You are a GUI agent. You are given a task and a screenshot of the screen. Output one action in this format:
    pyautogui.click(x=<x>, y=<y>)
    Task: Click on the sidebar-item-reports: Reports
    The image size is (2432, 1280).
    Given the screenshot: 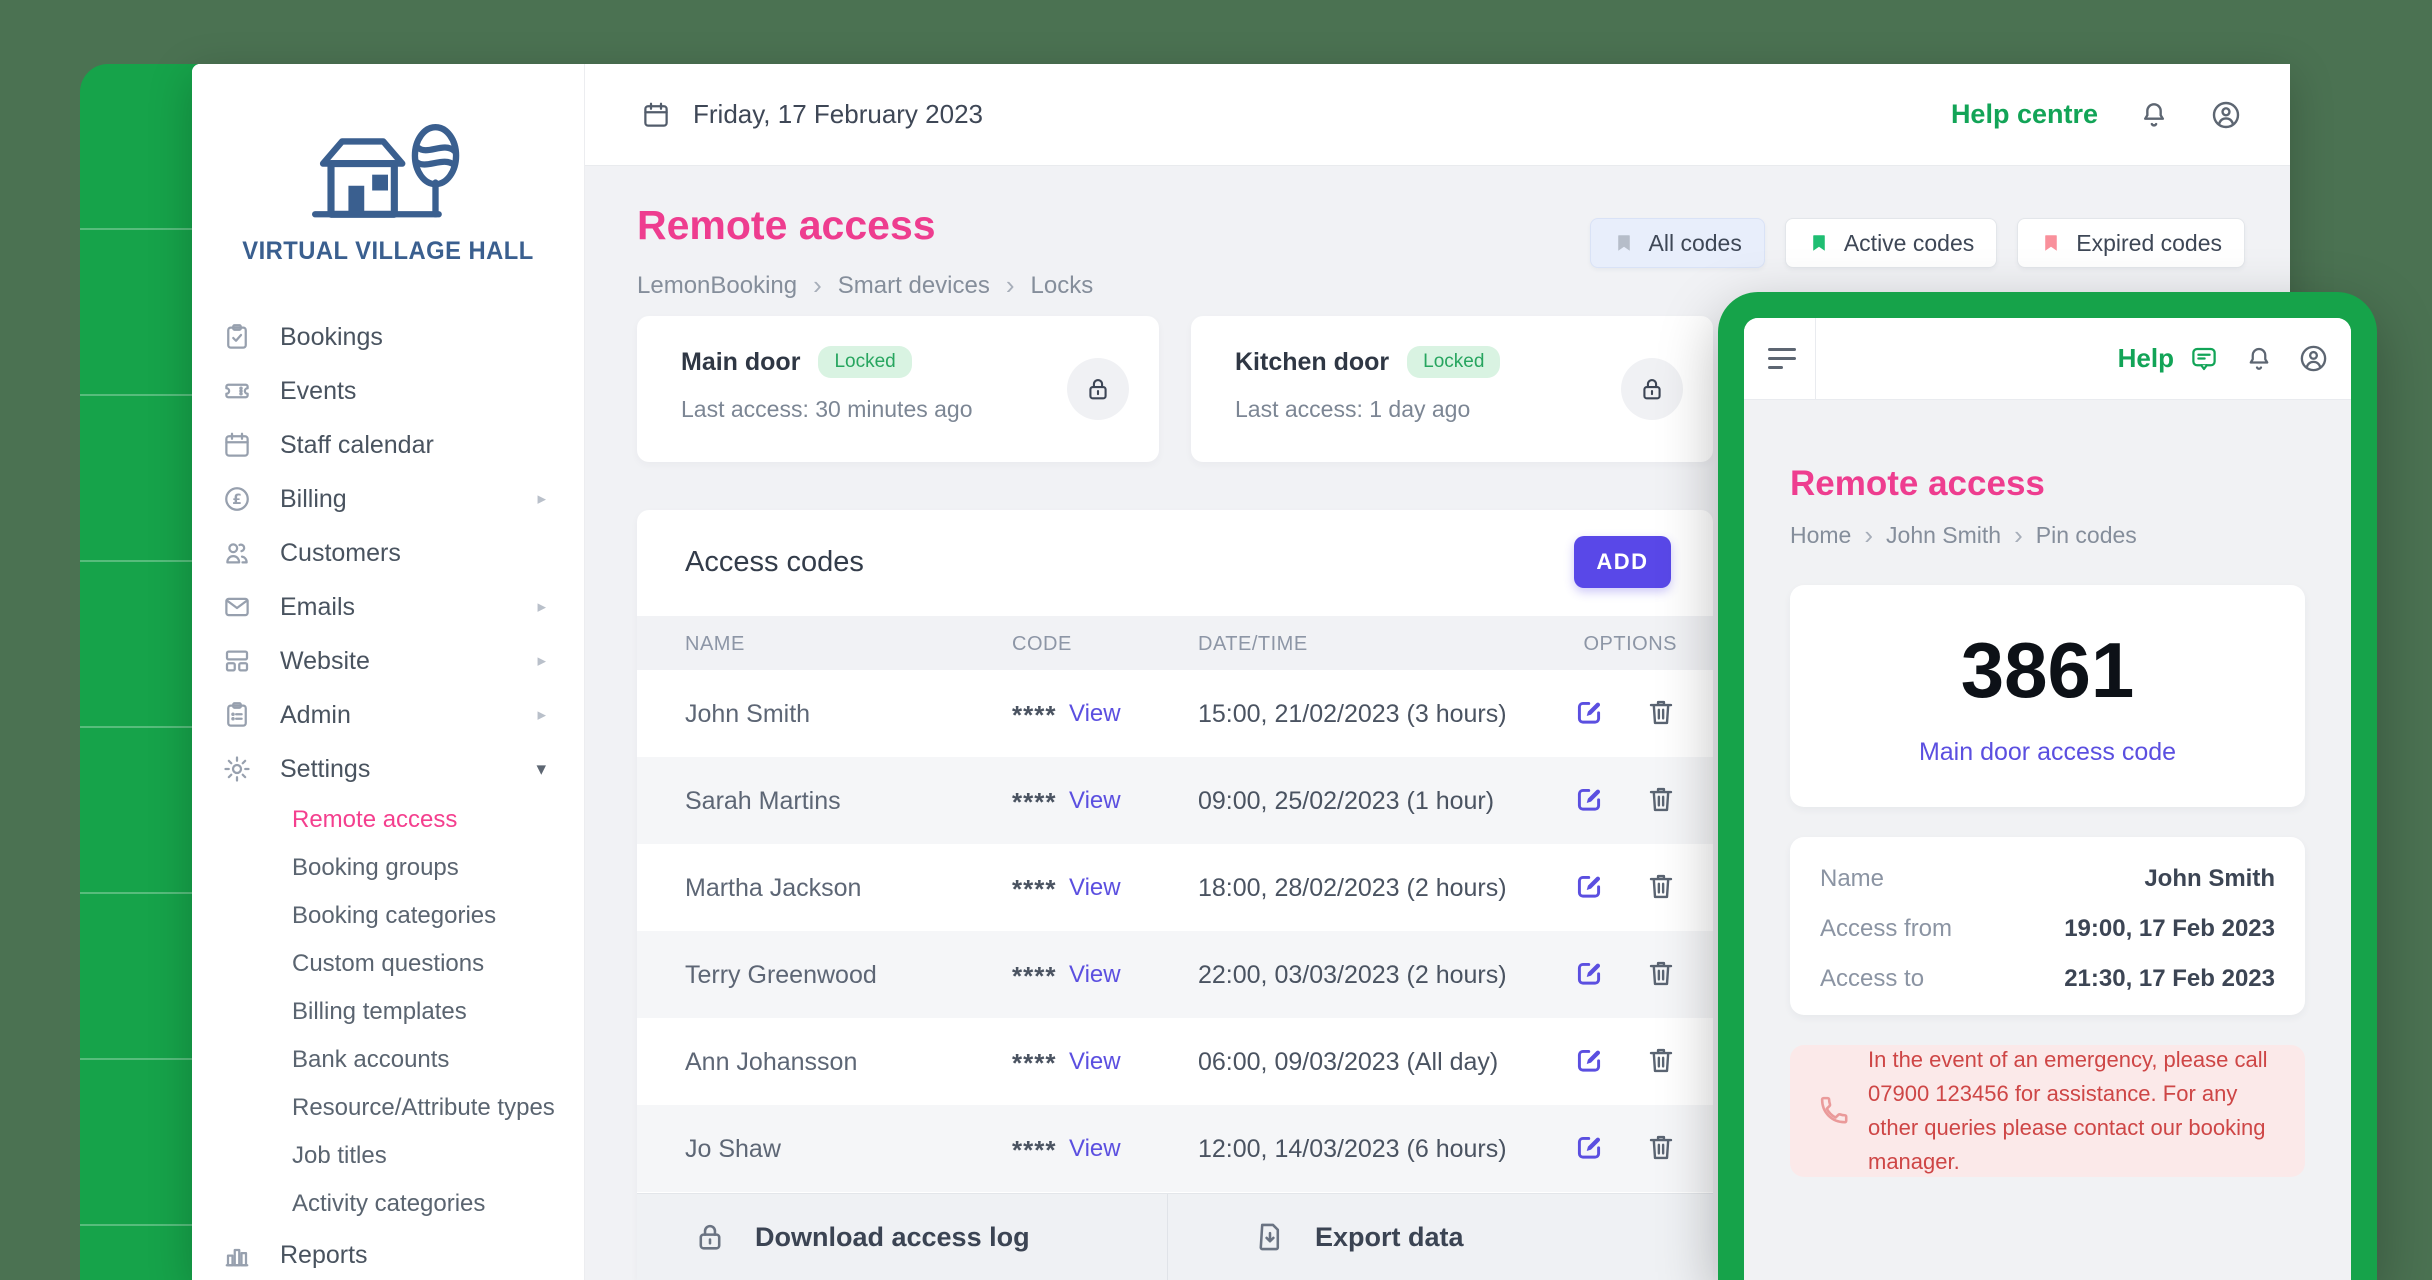 What is the action you would take?
    pyautogui.click(x=388, y=1254)
    